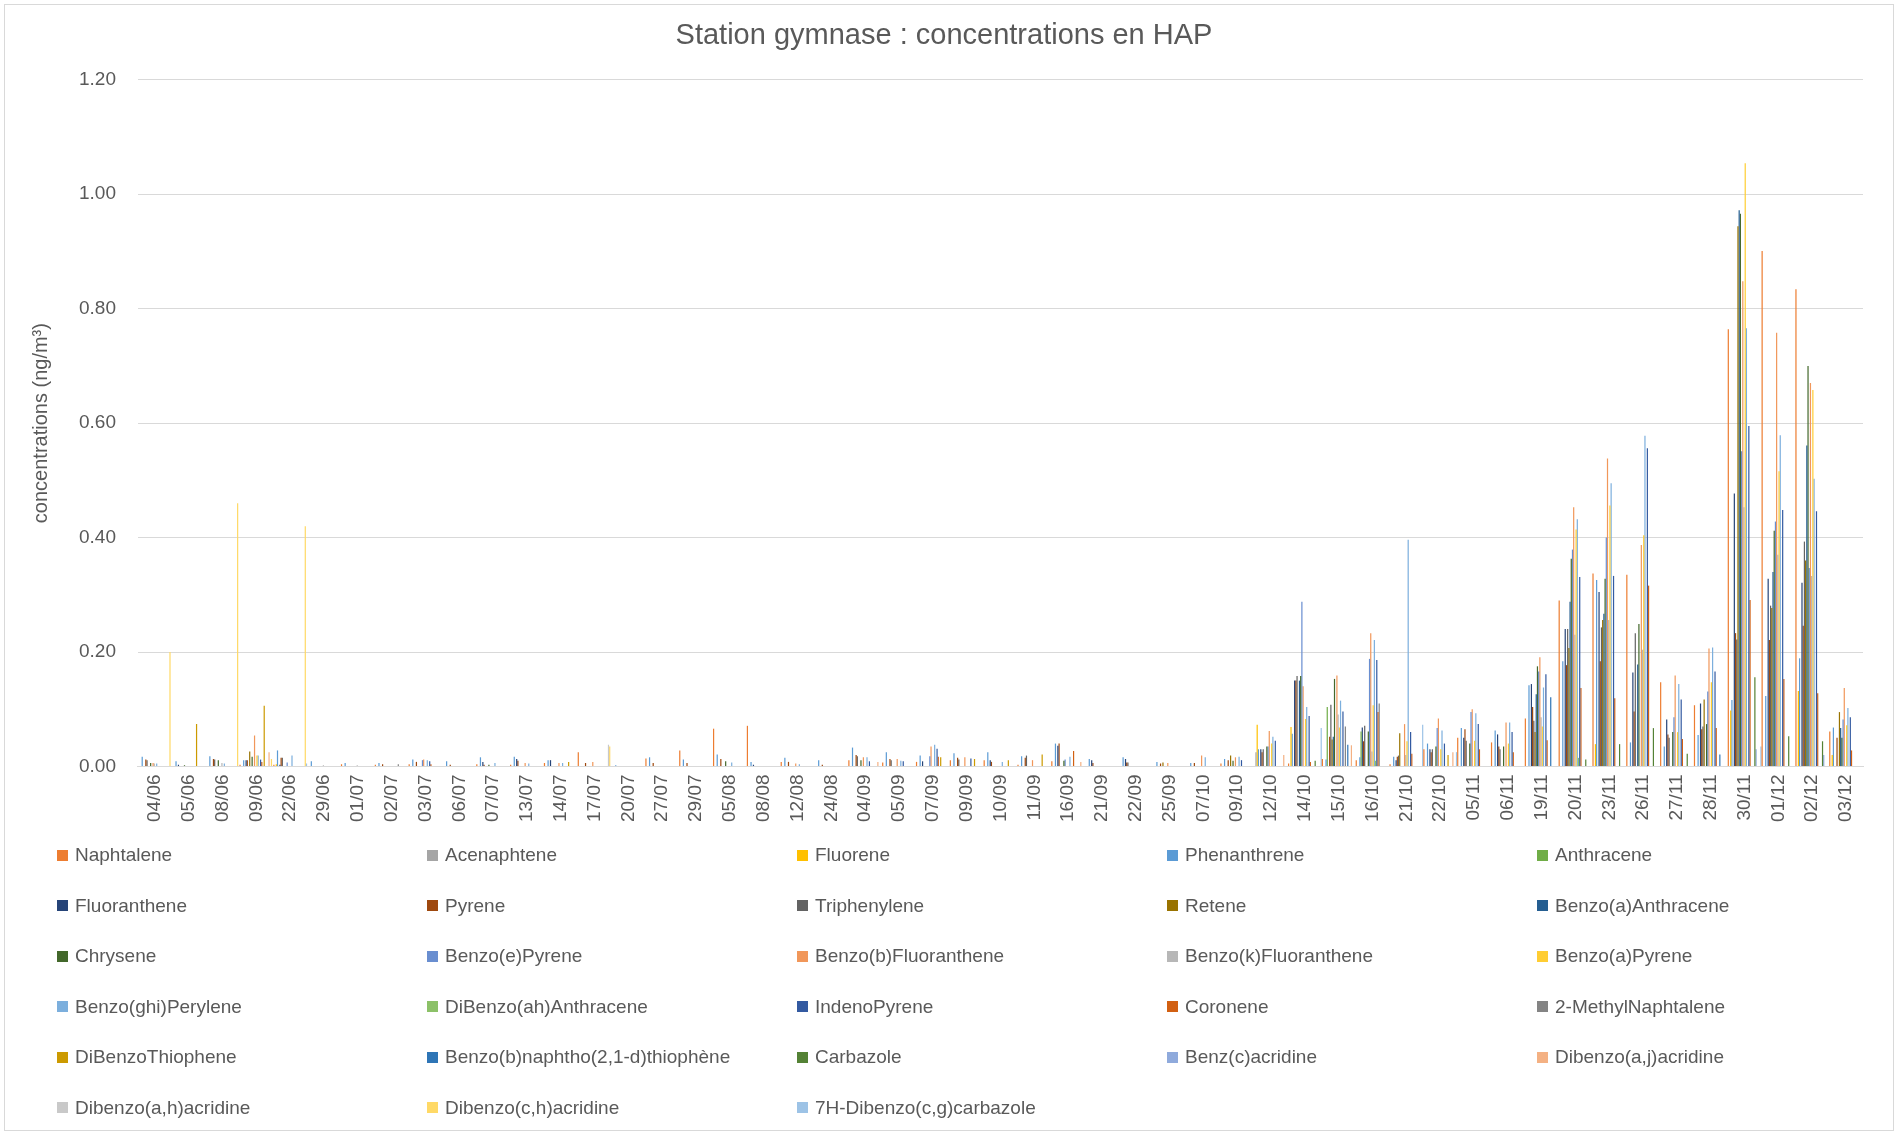  What do you see at coordinates (1640, 1006) in the screenshot?
I see `legend-label: 2-MethylNaphtalene` at bounding box center [1640, 1006].